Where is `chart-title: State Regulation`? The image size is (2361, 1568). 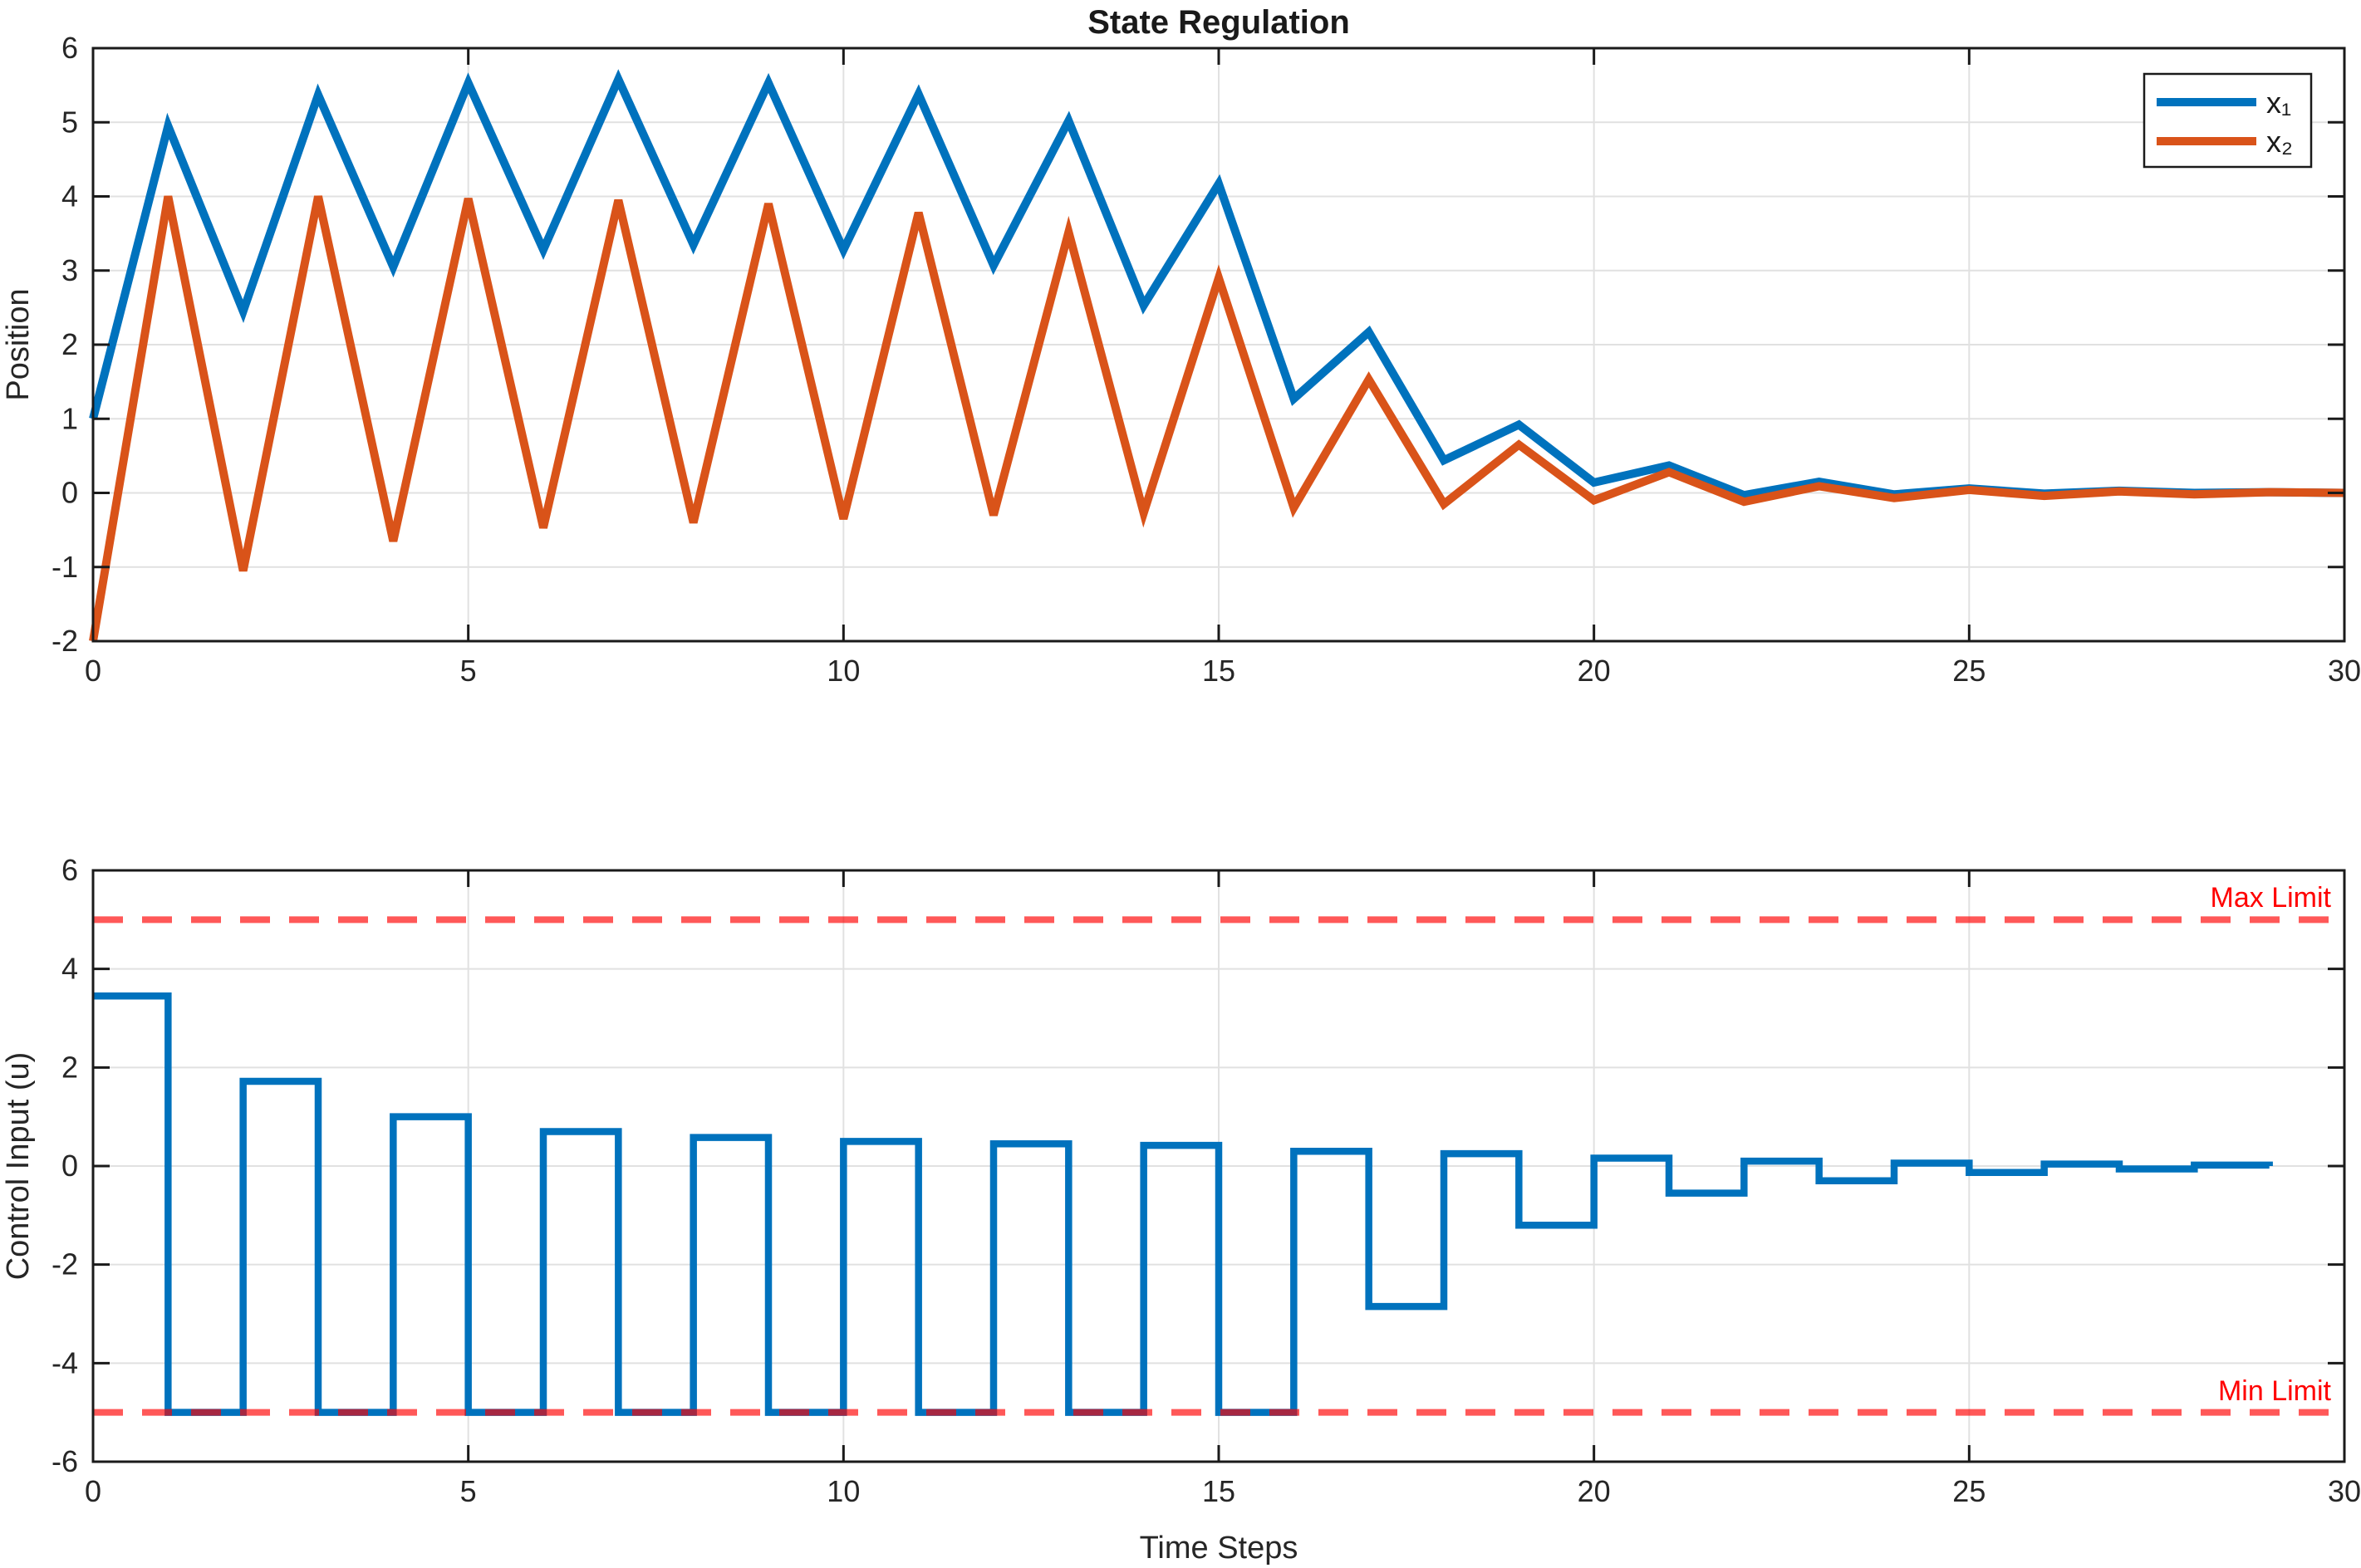
chart-title: State Regulation is located at coordinates (1218, 22).